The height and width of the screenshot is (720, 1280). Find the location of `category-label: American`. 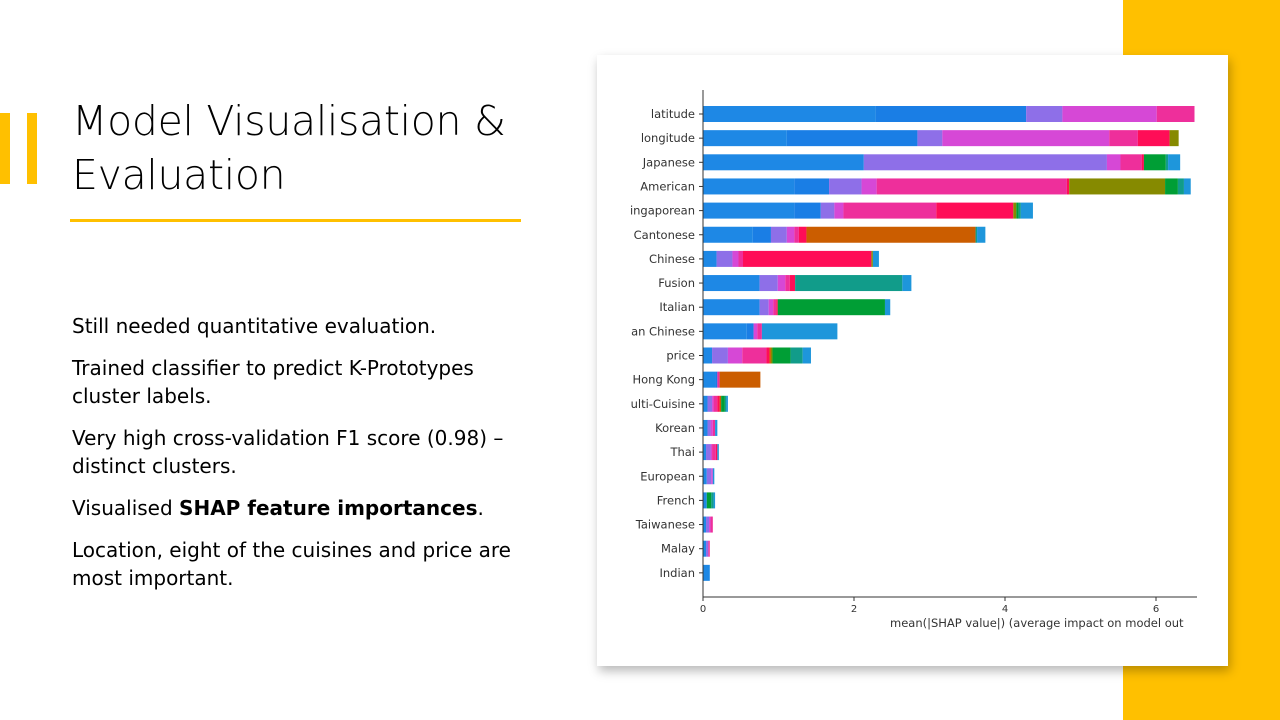

category-label: American is located at coordinates (667, 186).